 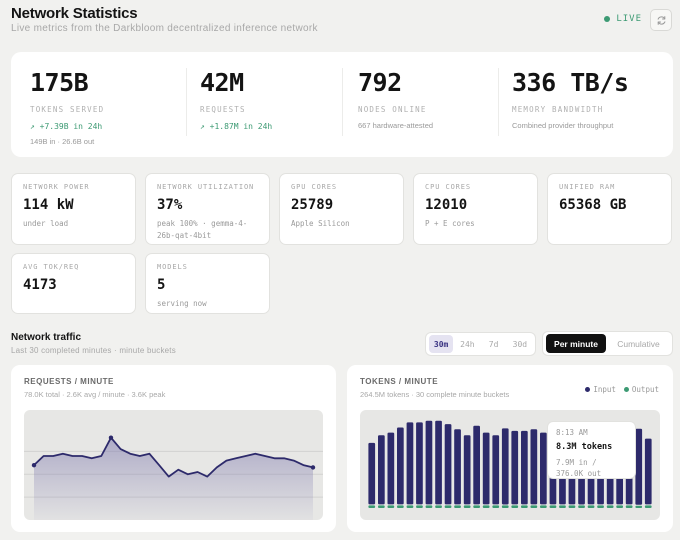 What do you see at coordinates (62, 141) in the screenshot?
I see `stat-sub: 149B in · 26.6B out` at bounding box center [62, 141].